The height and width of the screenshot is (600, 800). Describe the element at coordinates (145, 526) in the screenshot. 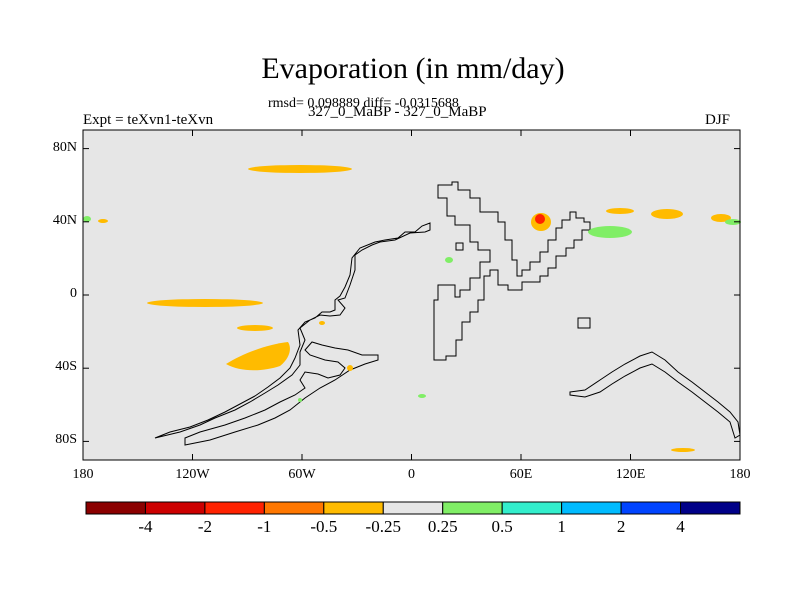

I see `colorbar-label: -4` at that location.